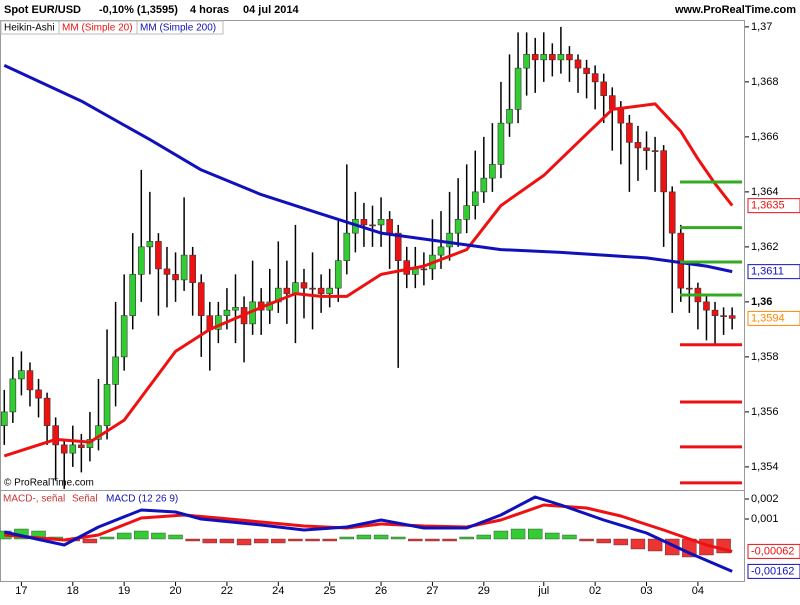 The width and height of the screenshot is (800, 605). What do you see at coordinates (765, 247) in the screenshot?
I see `y-tick-label: 1,362` at bounding box center [765, 247].